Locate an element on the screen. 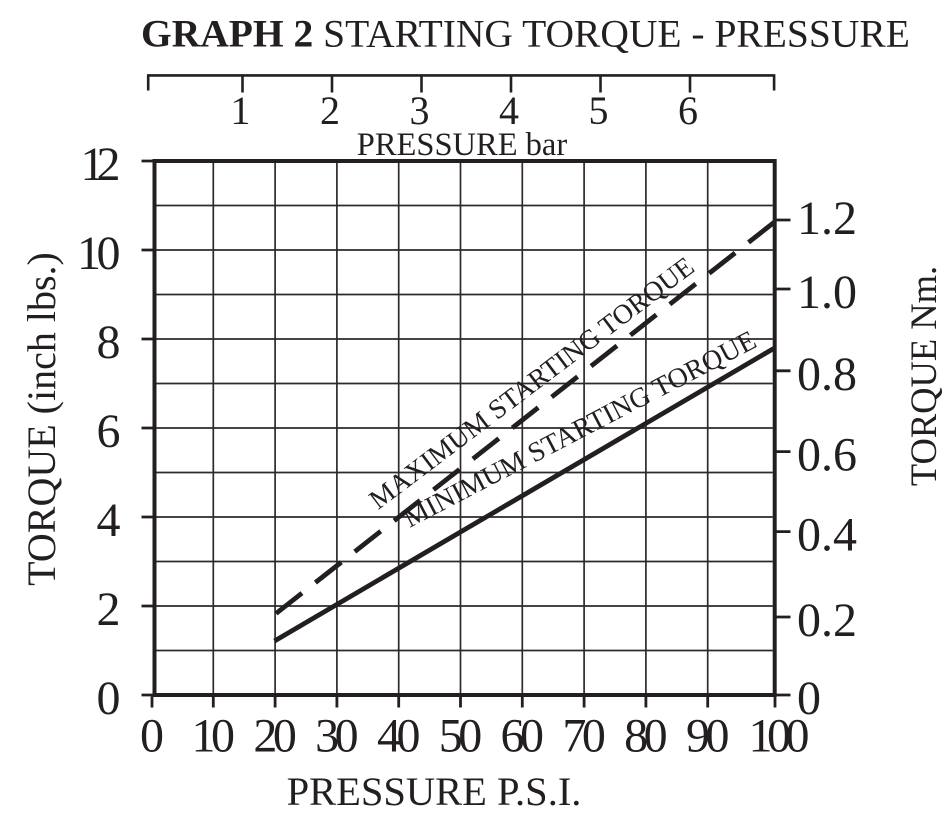  svg-text: 30 is located at coordinates (337, 736).